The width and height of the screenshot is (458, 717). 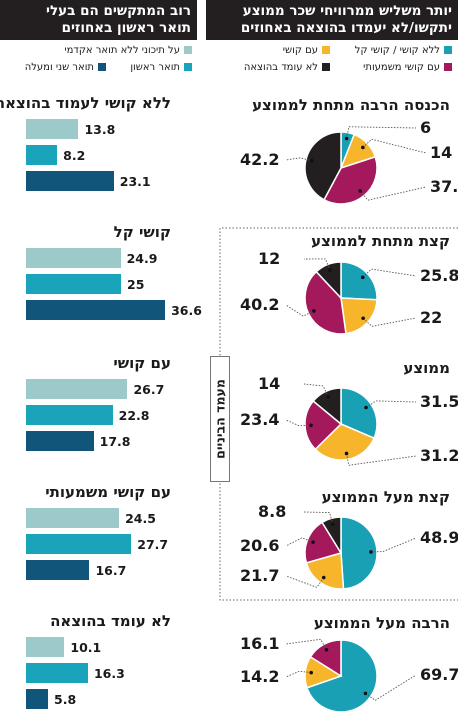 I want to click on left-panel-title-line1: רוב המתקשים הם בעלי, so click(x=118, y=11).